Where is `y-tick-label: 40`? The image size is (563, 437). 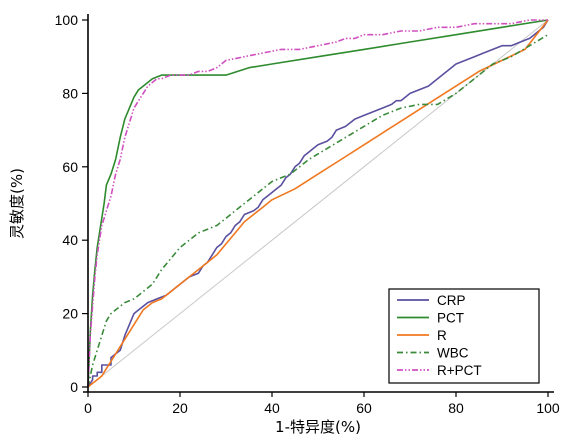
y-tick-label: 40 is located at coordinates (70, 240).